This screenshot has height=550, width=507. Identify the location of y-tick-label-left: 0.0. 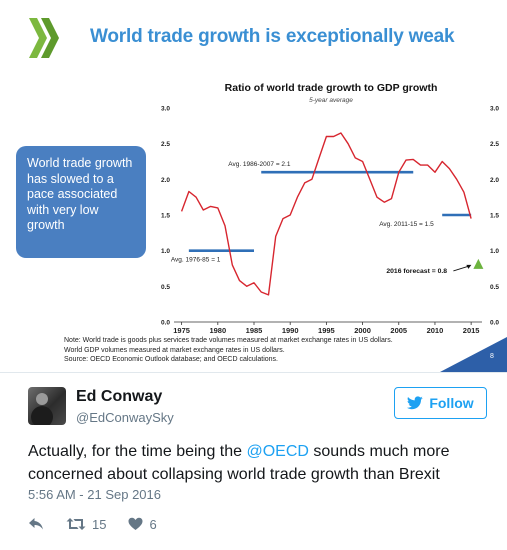
(165, 323).